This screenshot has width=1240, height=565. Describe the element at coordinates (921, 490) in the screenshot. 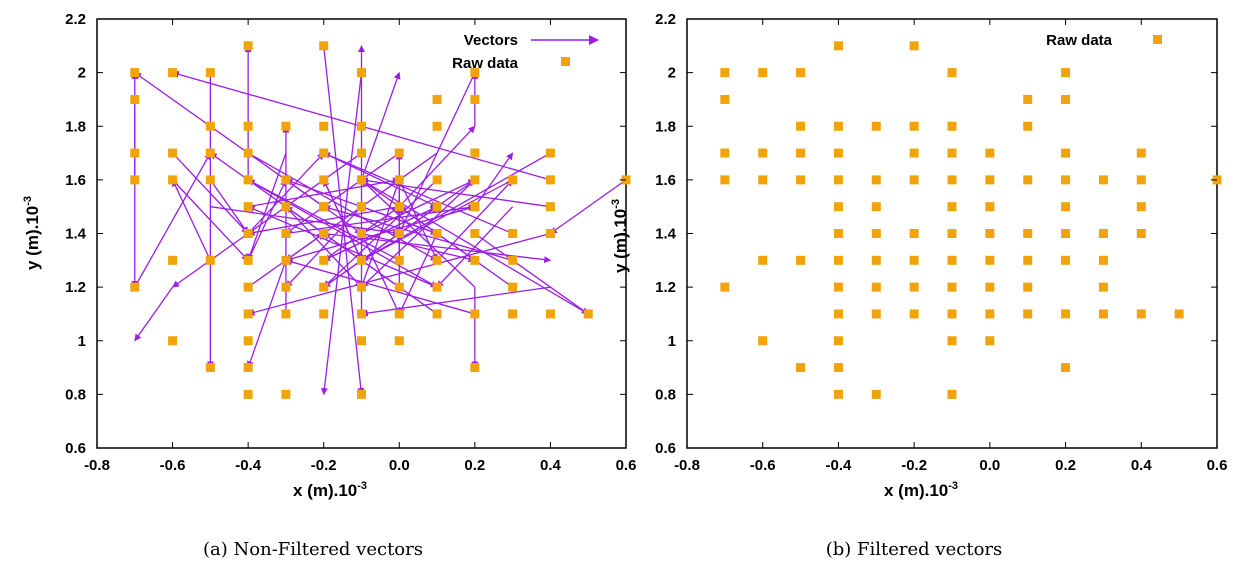

I see `panel-b-x-axis-label: x (m).10-3` at that location.